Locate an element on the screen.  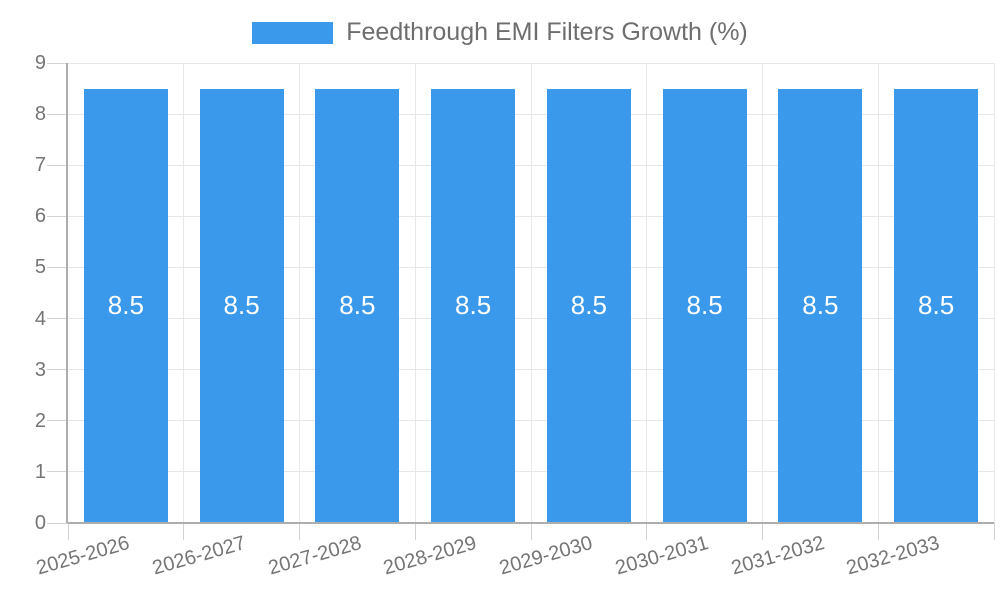
x-tick-label: 2030-2031 is located at coordinates (661, 555).